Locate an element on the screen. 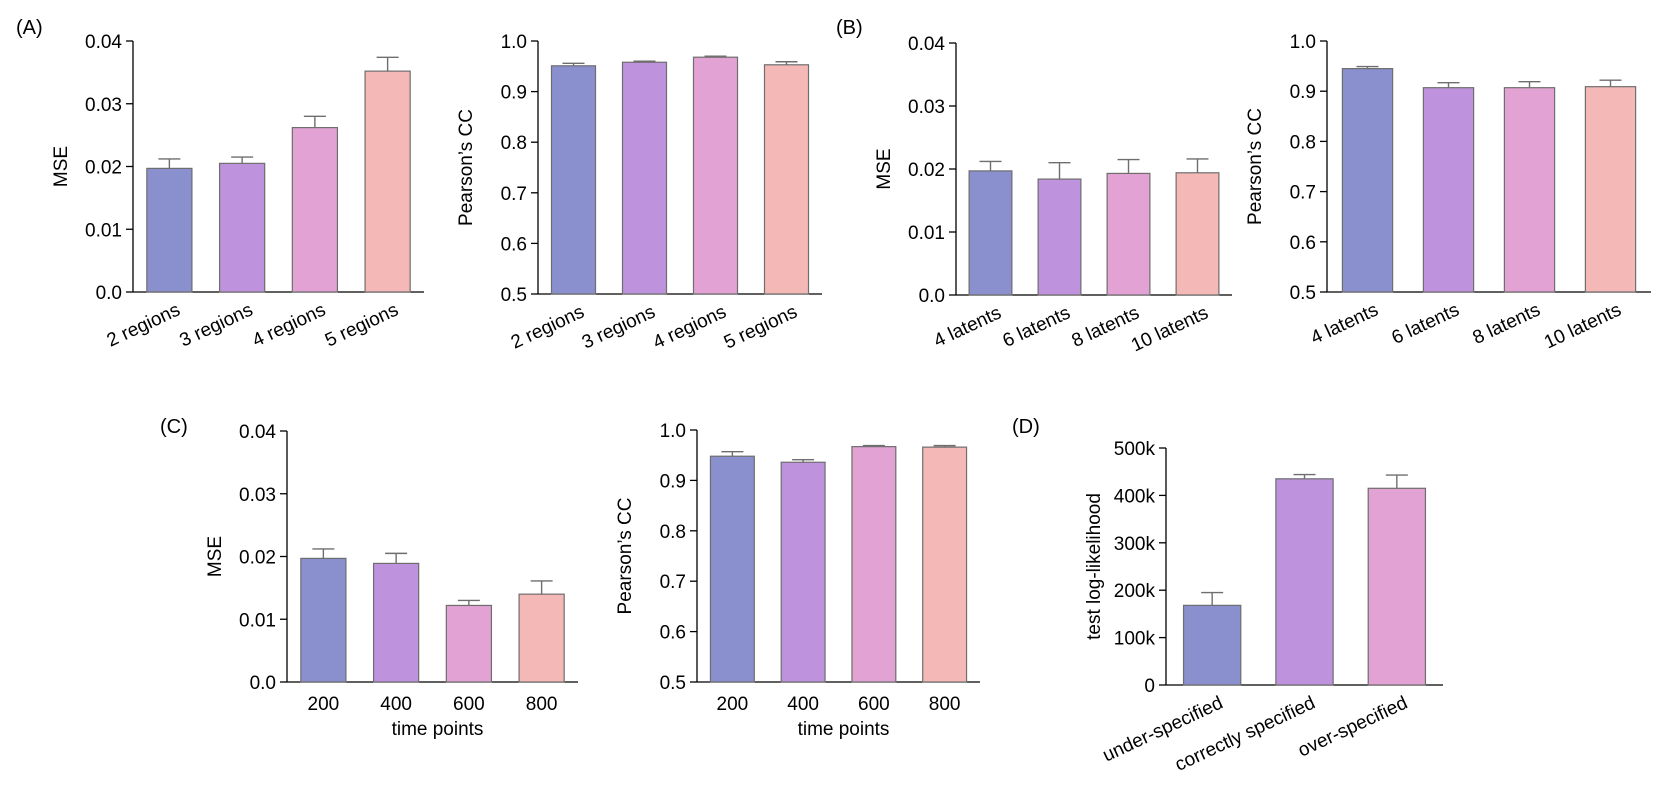  panel-label-c: (C) is located at coordinates (174, 427).